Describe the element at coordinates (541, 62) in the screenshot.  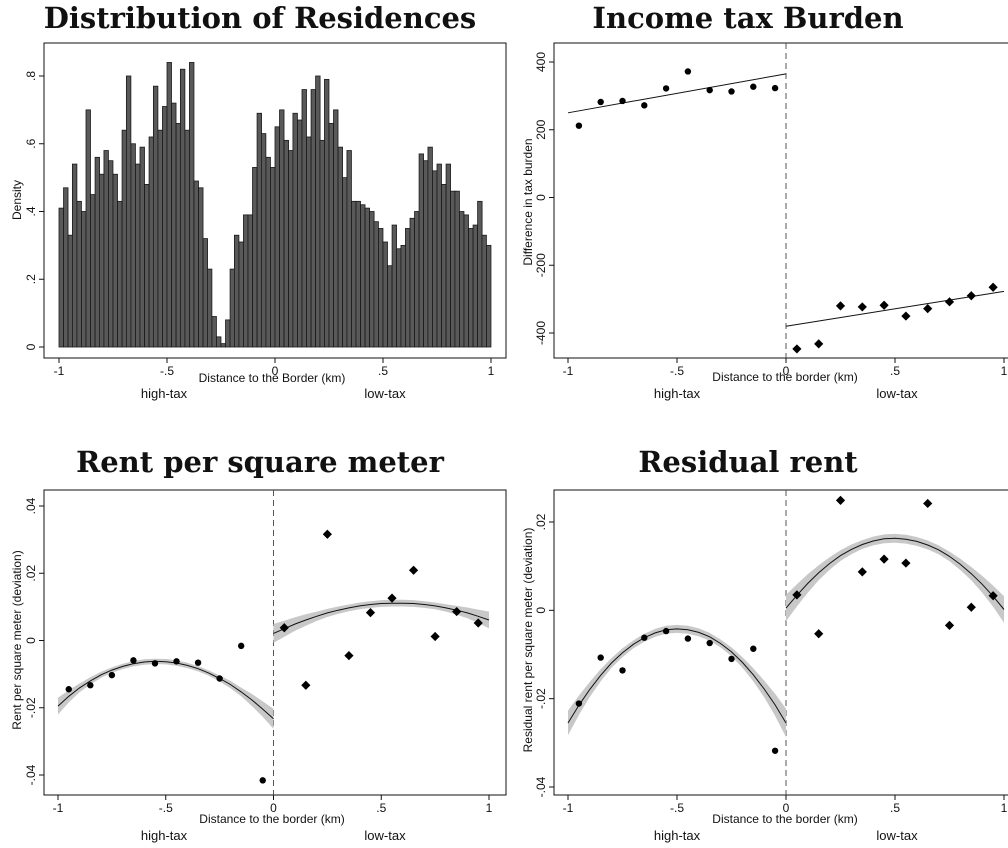
I see `tax-burden-y-tick-label: 400` at that location.